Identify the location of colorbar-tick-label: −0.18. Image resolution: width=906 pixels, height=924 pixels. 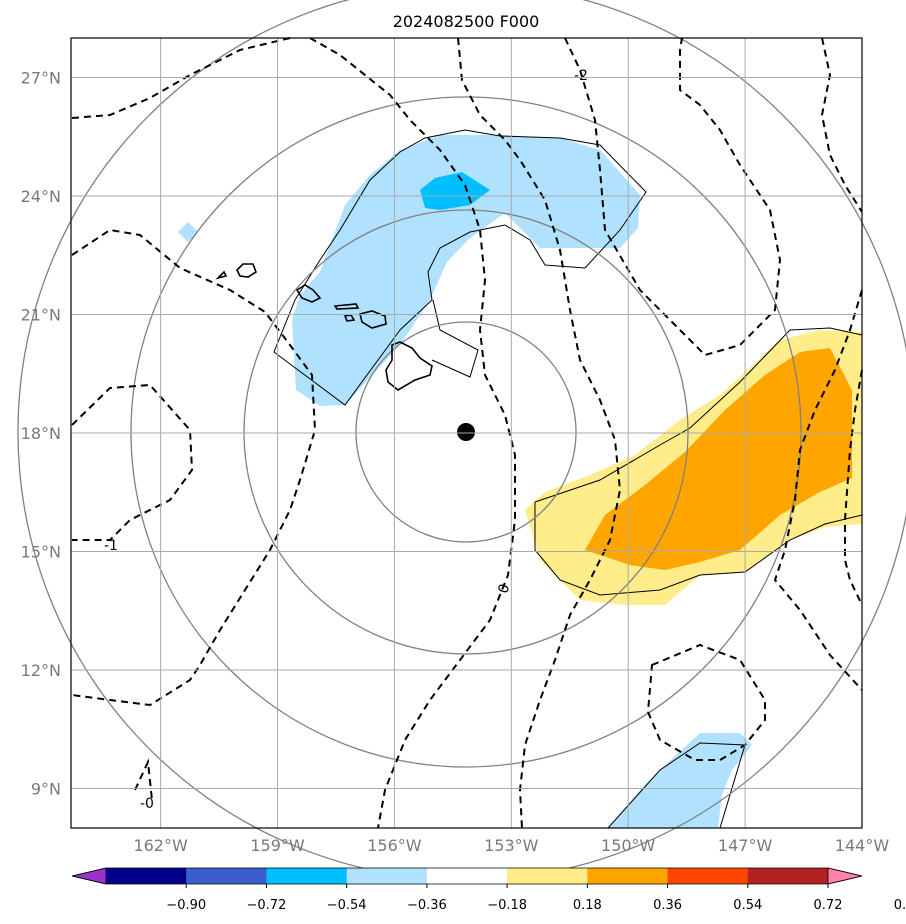
(507, 905).